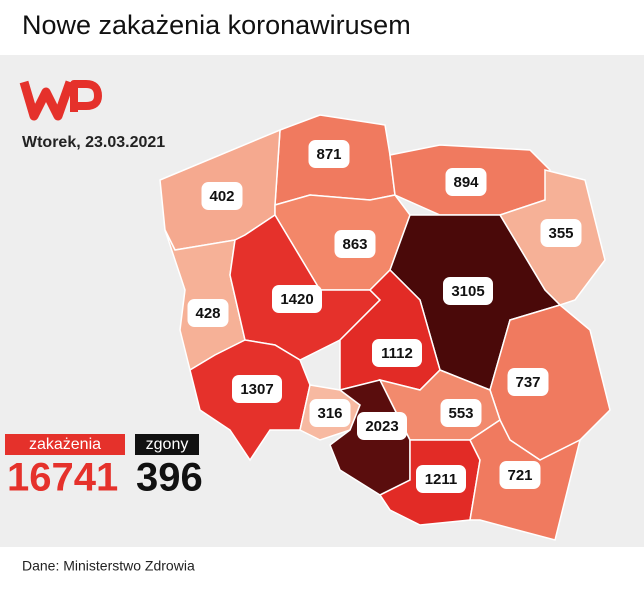 The width and height of the screenshot is (644, 592). I want to click on region-value: 402, so click(221, 196).